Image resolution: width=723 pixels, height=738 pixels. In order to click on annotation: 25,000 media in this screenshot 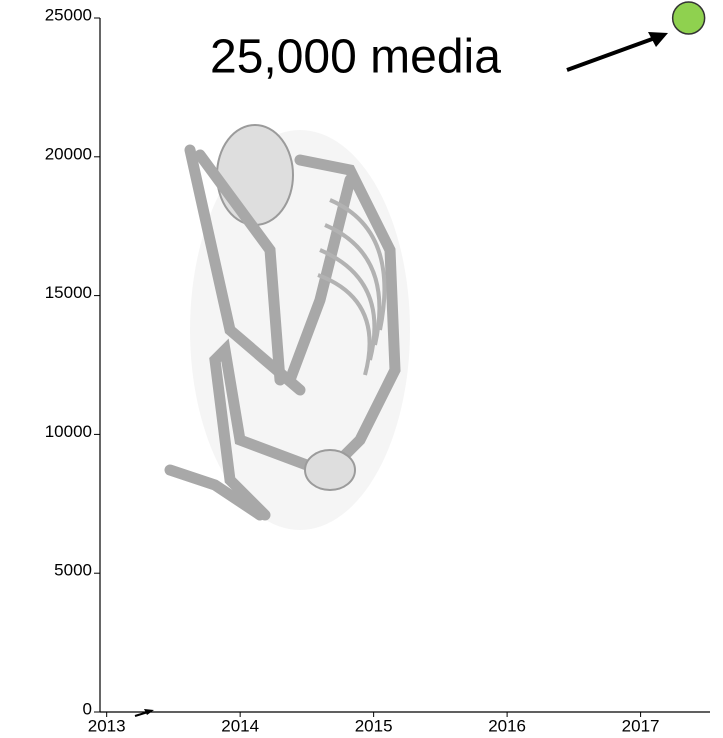, I will do `click(355, 57)`.